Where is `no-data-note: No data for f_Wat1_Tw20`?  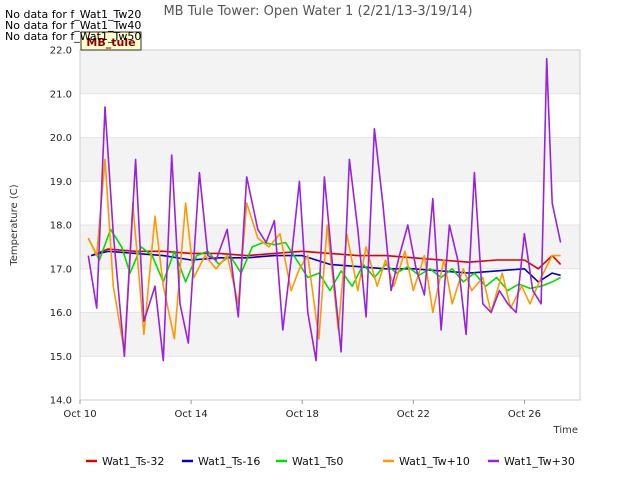
no-data-note: No data for f_Wat1_Tw20 is located at coordinates (73, 14).